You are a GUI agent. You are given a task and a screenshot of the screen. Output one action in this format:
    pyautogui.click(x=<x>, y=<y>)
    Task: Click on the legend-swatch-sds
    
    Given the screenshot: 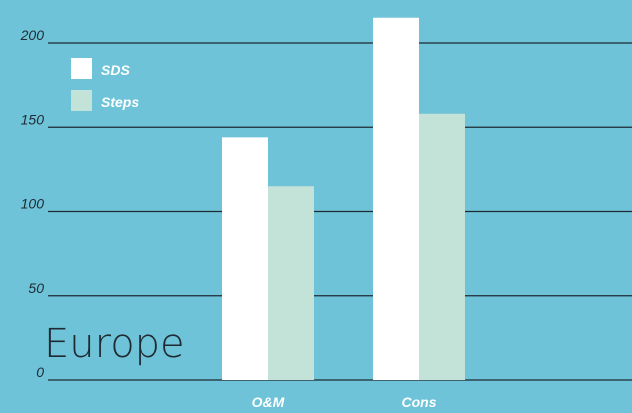 What is the action you would take?
    pyautogui.click(x=81, y=68)
    